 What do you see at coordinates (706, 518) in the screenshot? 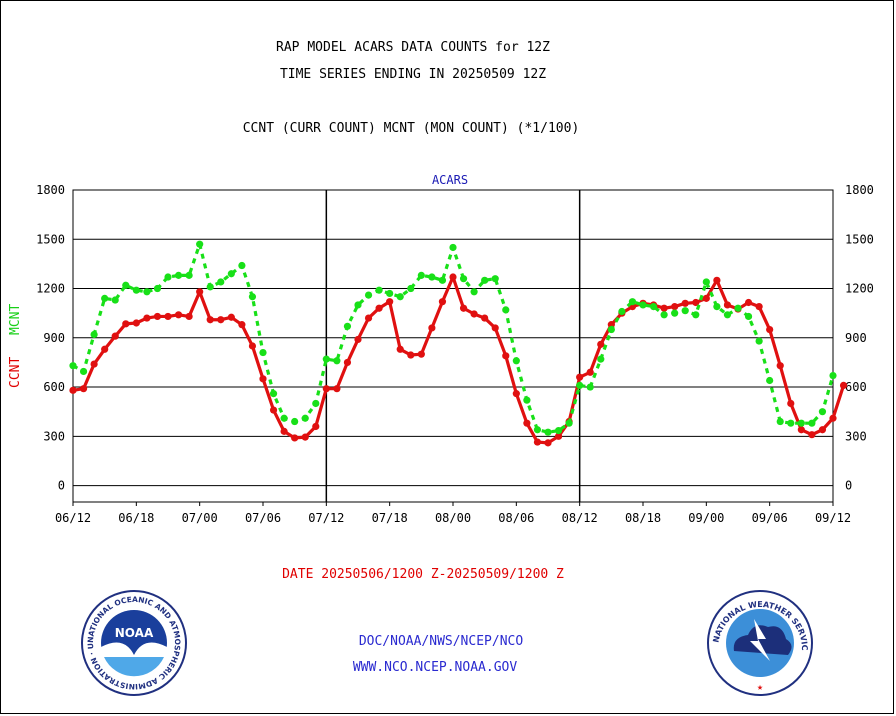
I see `x-tick-label: 09/00` at bounding box center [706, 518].